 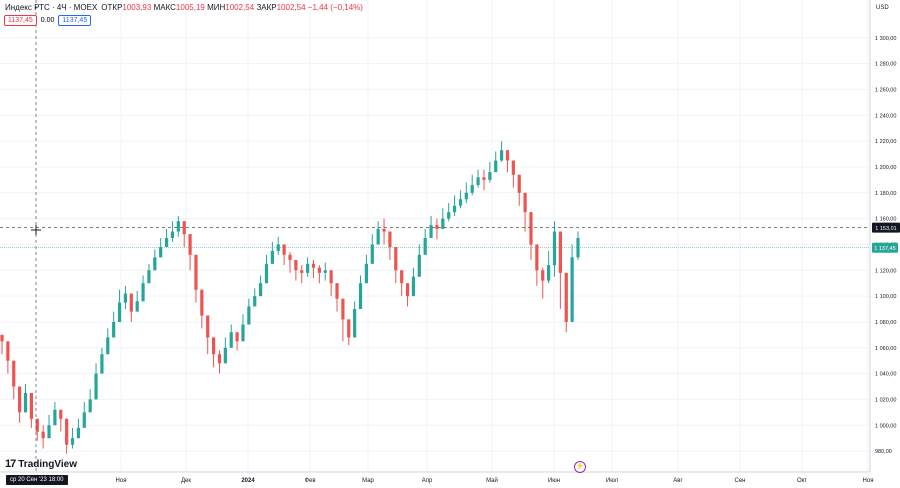 What do you see at coordinates (266, 7) in the screenshot?
I see `close-label: ЗАКР` at bounding box center [266, 7].